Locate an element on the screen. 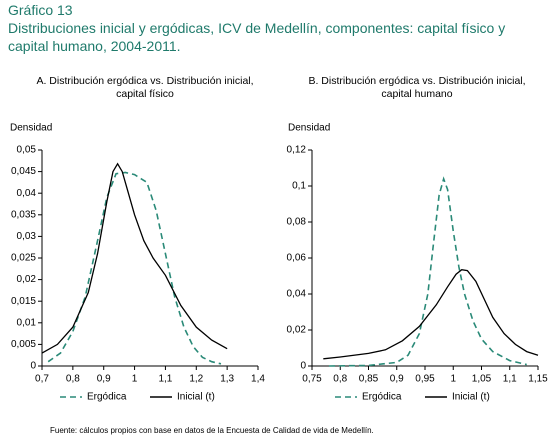 This screenshot has height=441, width=554. x-tick-label: 0,7 is located at coordinates (42, 379).